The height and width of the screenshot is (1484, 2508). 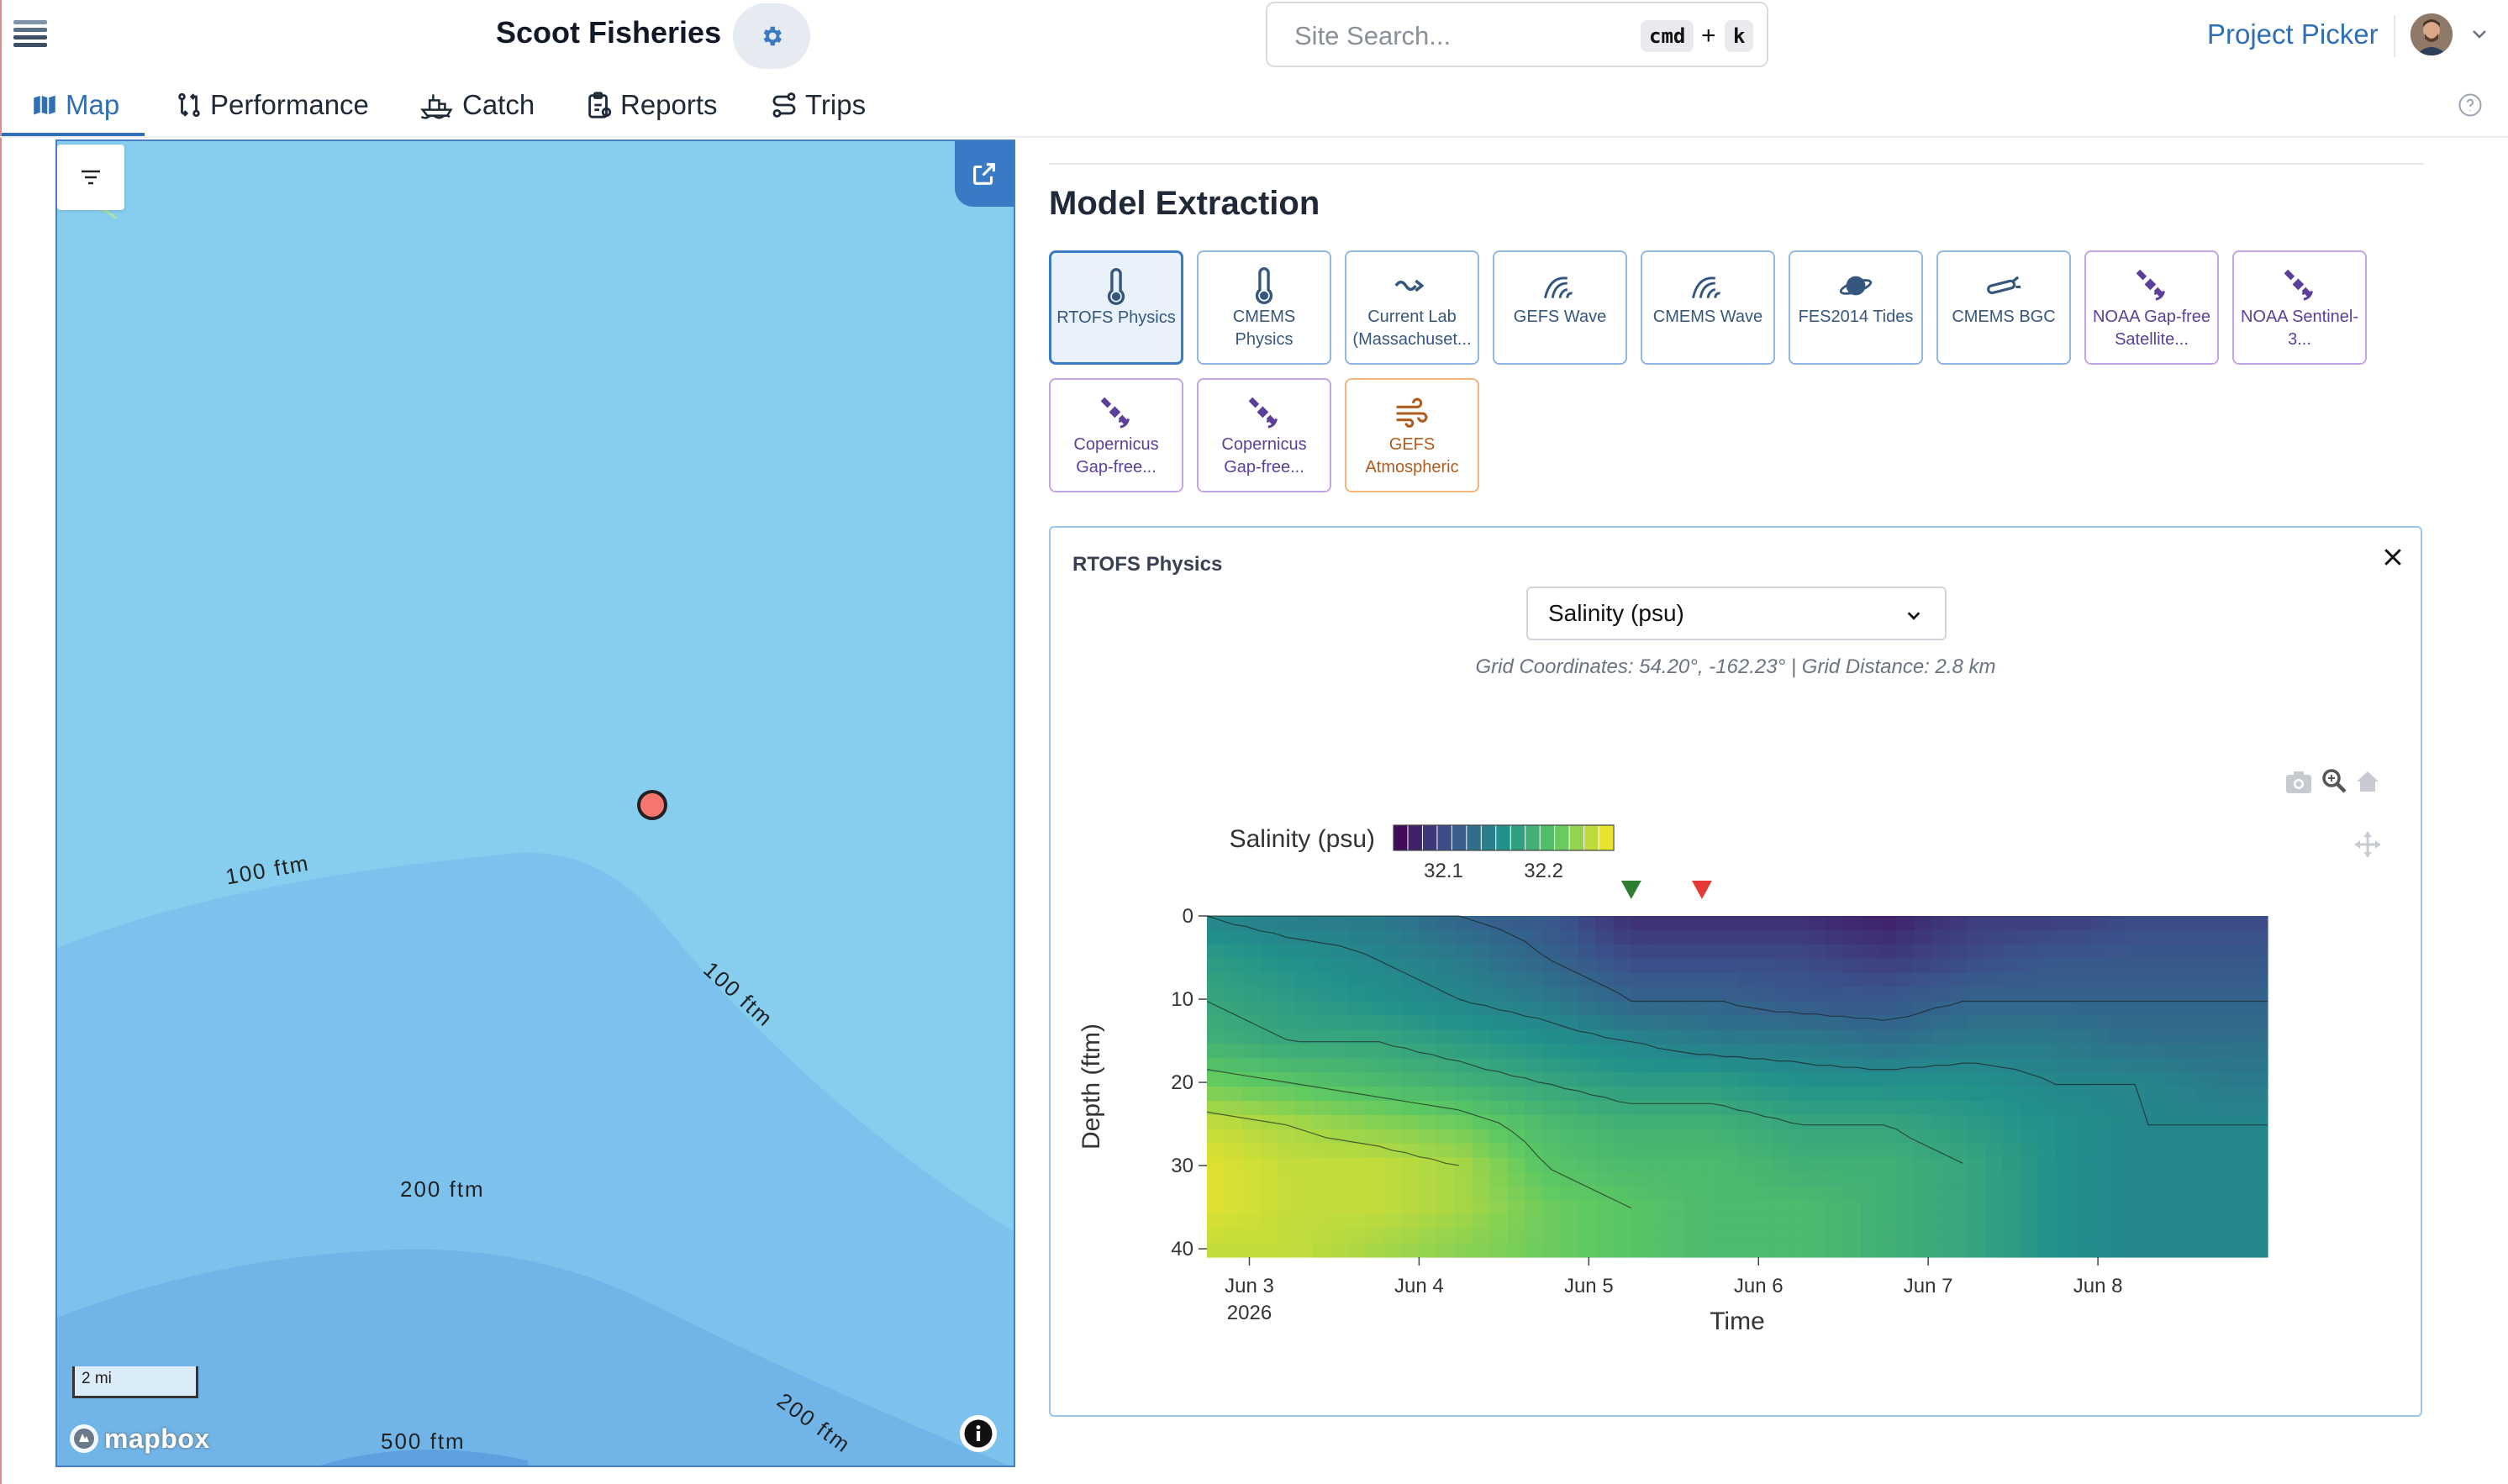 What do you see at coordinates (1264, 307) in the screenshot?
I see `model-button: CMEMS Physics` at bounding box center [1264, 307].